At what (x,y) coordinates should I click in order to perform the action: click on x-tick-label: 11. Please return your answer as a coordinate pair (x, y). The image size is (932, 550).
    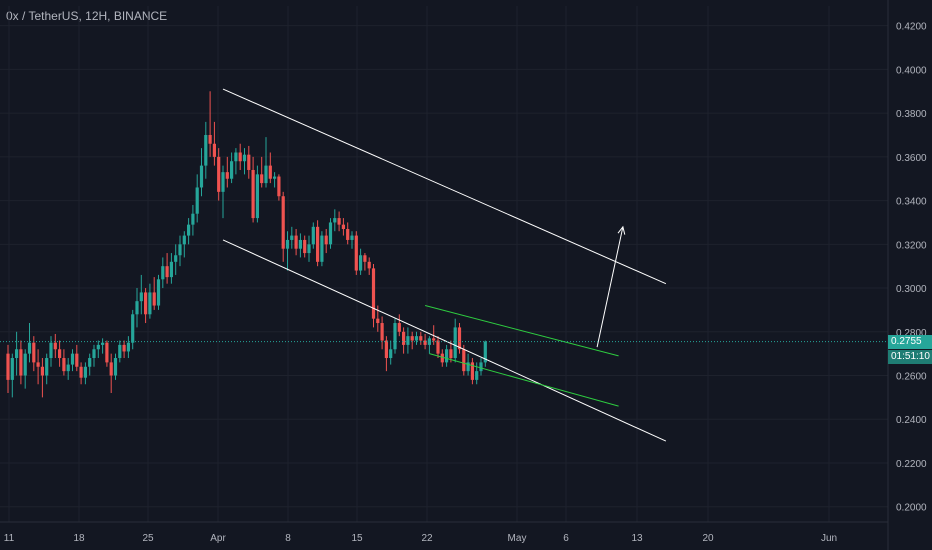
    Looking at the image, I should click on (9, 538).